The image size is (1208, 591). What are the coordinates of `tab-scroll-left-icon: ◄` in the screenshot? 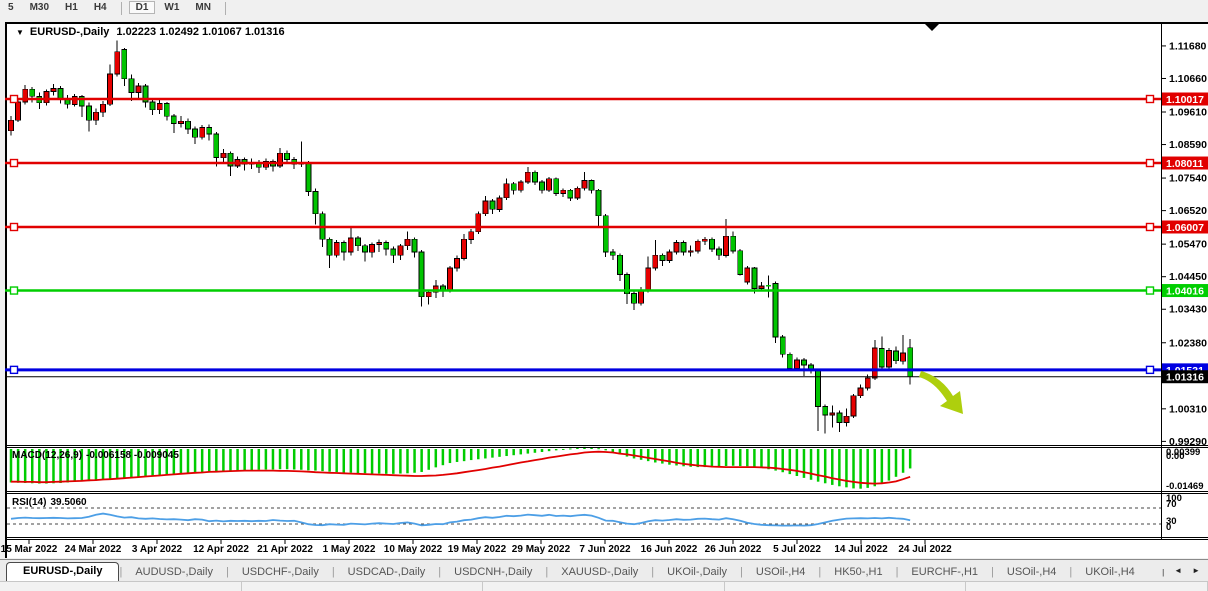 It's located at (1178, 570).